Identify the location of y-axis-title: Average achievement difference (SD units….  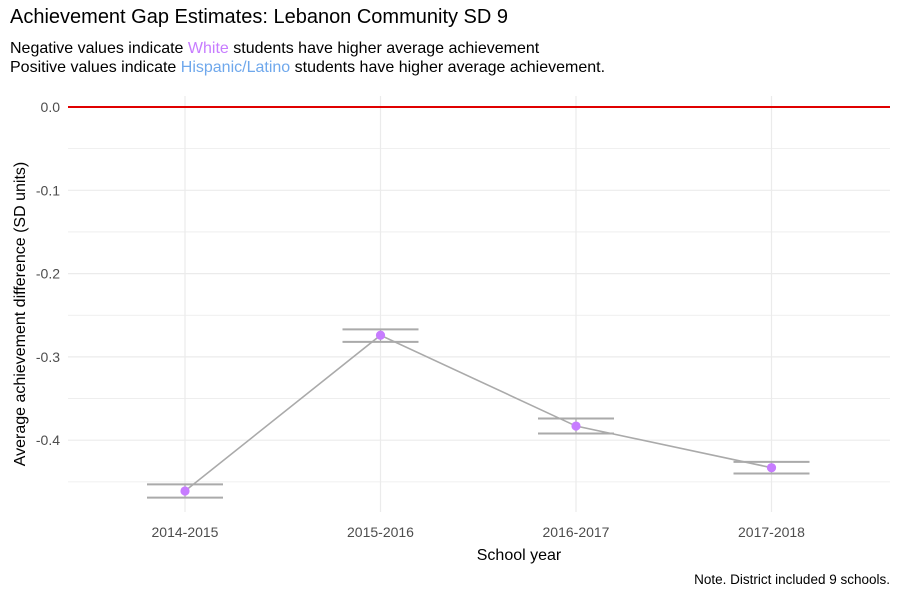
(20, 314).